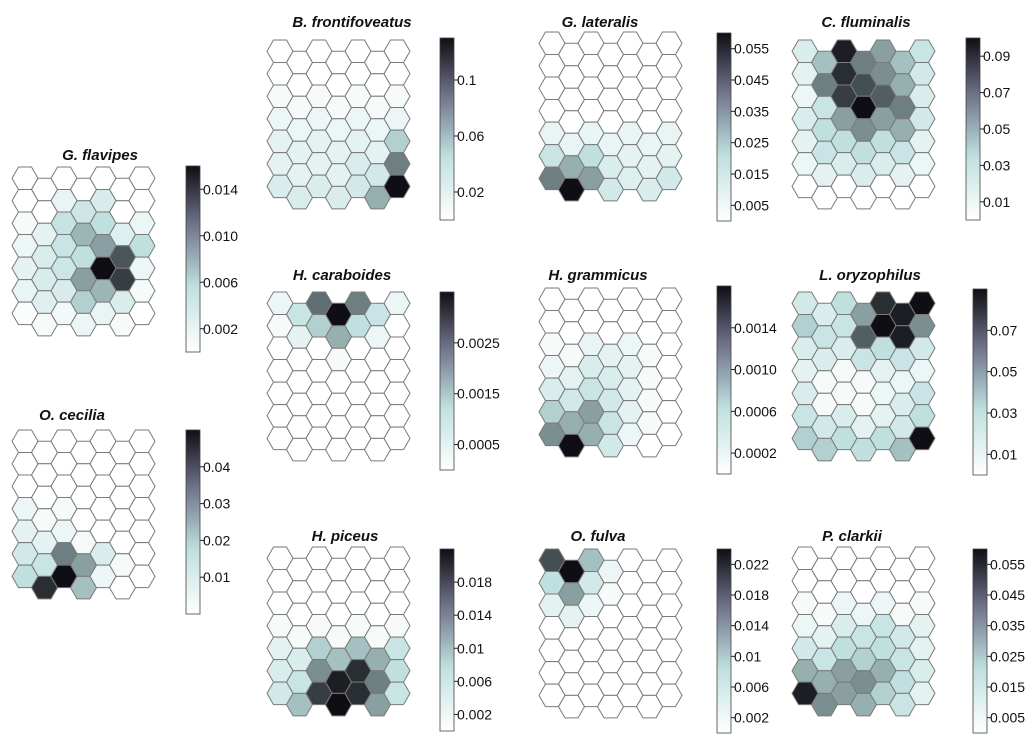  I want to click on panel-title: H. piceus, so click(345, 536).